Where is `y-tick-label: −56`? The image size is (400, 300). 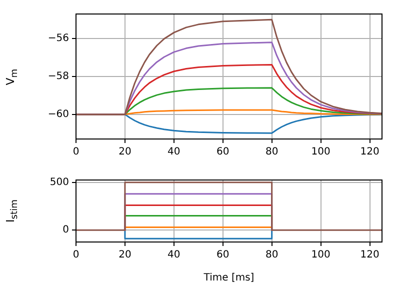 y-tick-label: −56 is located at coordinates (58, 38).